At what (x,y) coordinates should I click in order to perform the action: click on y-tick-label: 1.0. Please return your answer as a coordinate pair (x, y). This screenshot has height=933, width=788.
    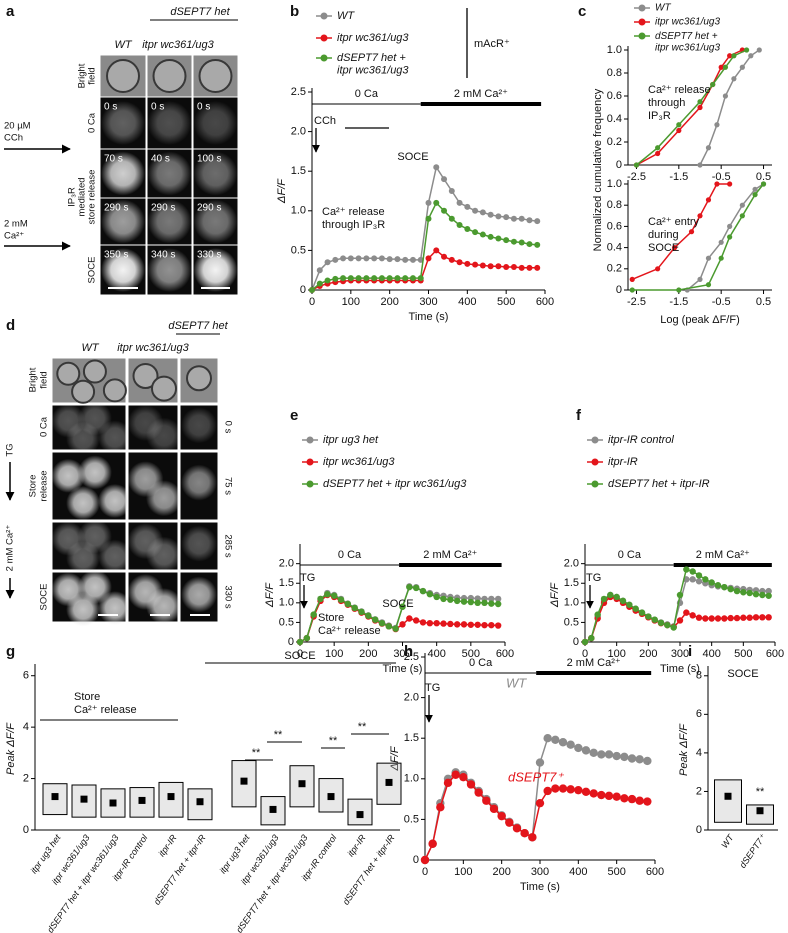
    Looking at the image, I should click on (298, 211).